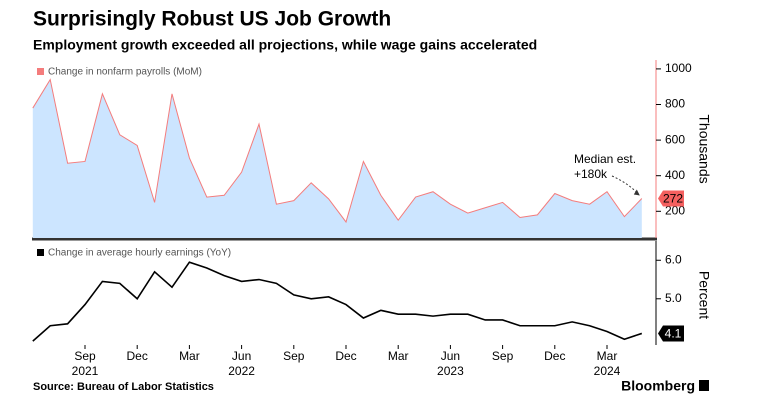  Describe the element at coordinates (675, 104) in the screenshot. I see `y-tick-label: 800` at that location.